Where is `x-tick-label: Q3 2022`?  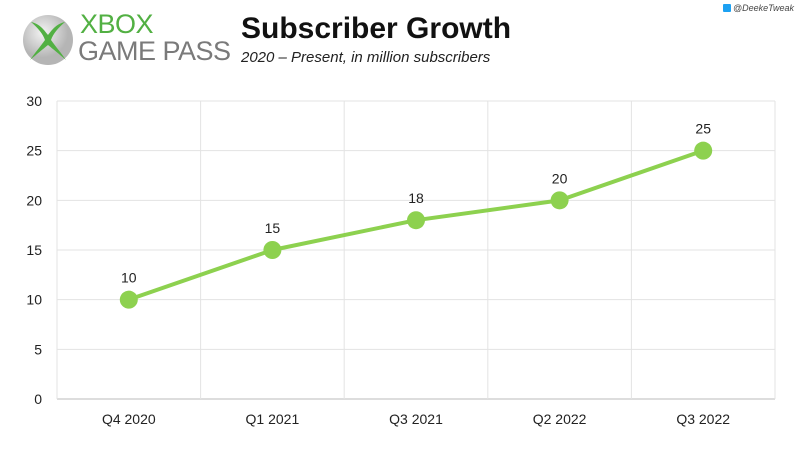
x-tick-label: Q3 2022 is located at coordinates (703, 419).